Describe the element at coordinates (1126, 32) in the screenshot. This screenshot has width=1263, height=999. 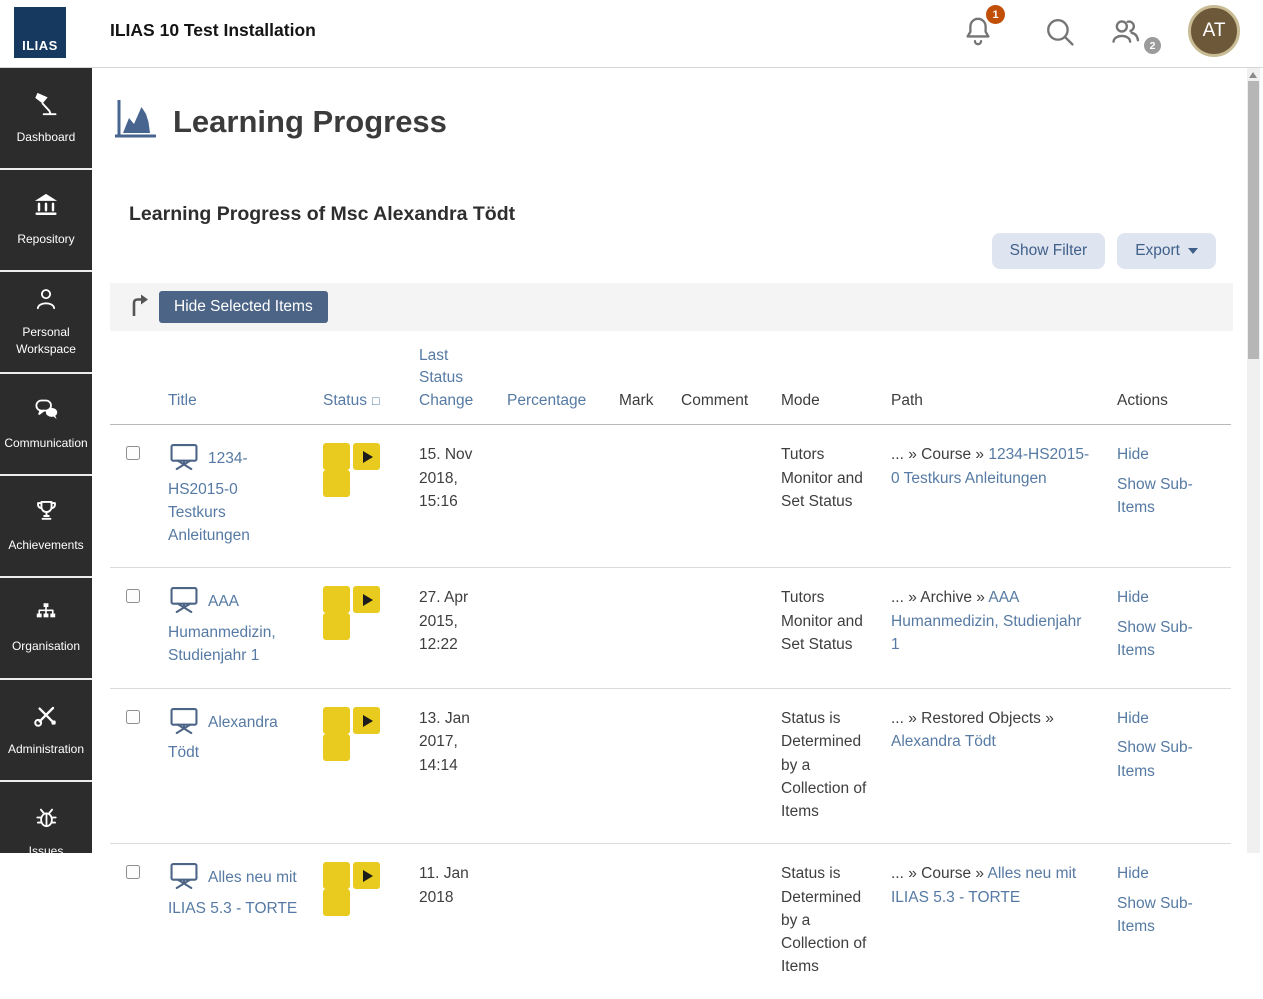
I see `contacts-users-icon` at that location.